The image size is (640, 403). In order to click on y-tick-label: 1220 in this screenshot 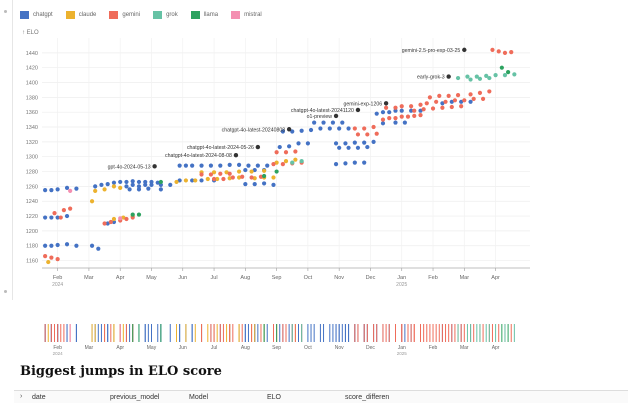, I will do `click(32, 217)`.